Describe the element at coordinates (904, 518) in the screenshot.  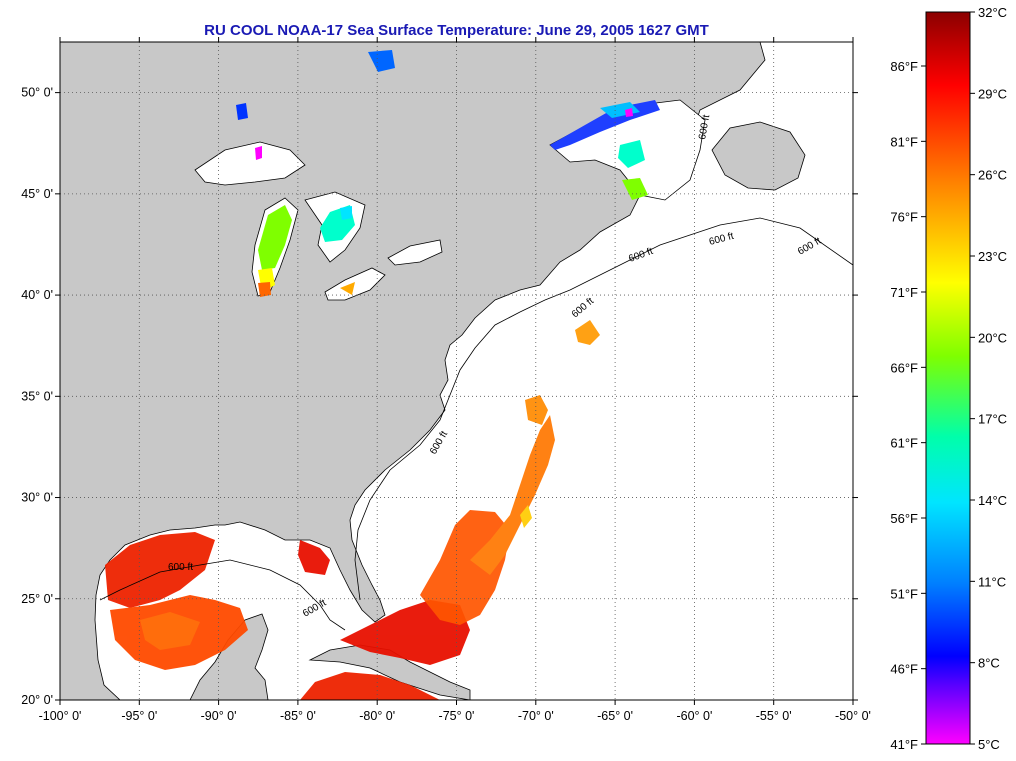
I see `fahrenheit-label: 56°F` at that location.